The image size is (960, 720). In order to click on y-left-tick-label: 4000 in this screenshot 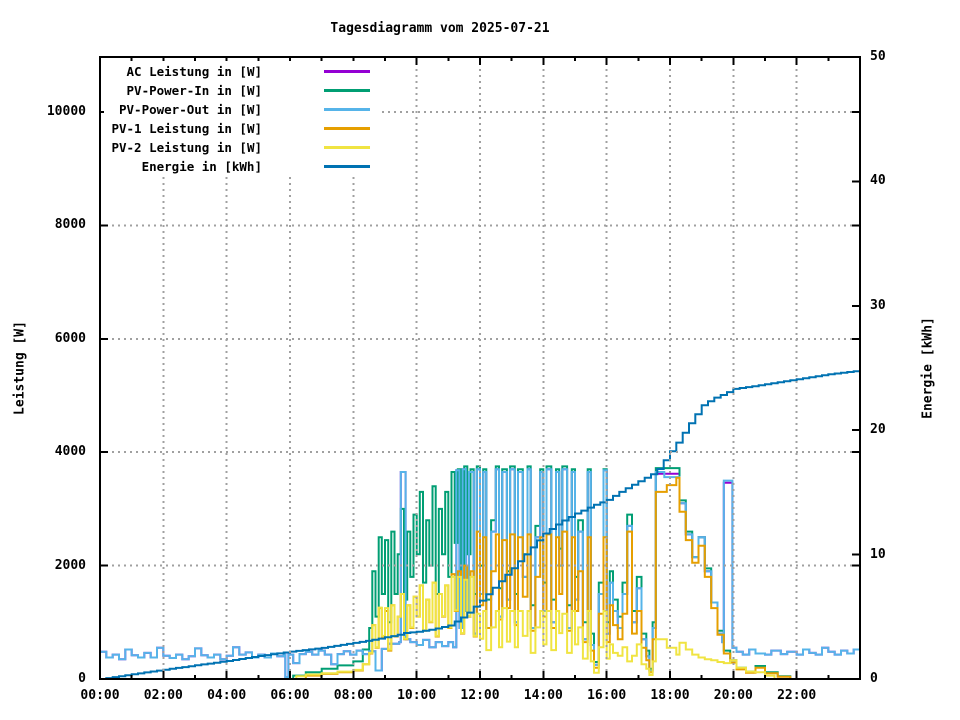, I will do `click(70, 452)`.